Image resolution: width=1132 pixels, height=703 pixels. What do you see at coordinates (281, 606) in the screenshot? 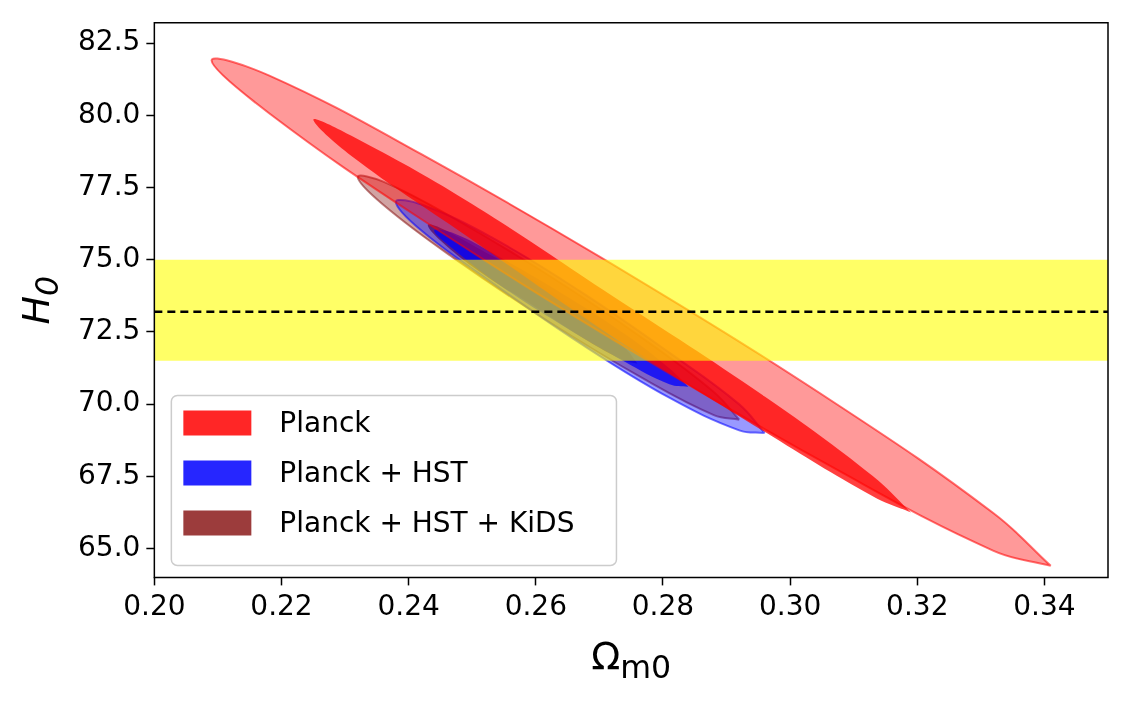
I see `x-tick-label: 0.22` at bounding box center [281, 606].